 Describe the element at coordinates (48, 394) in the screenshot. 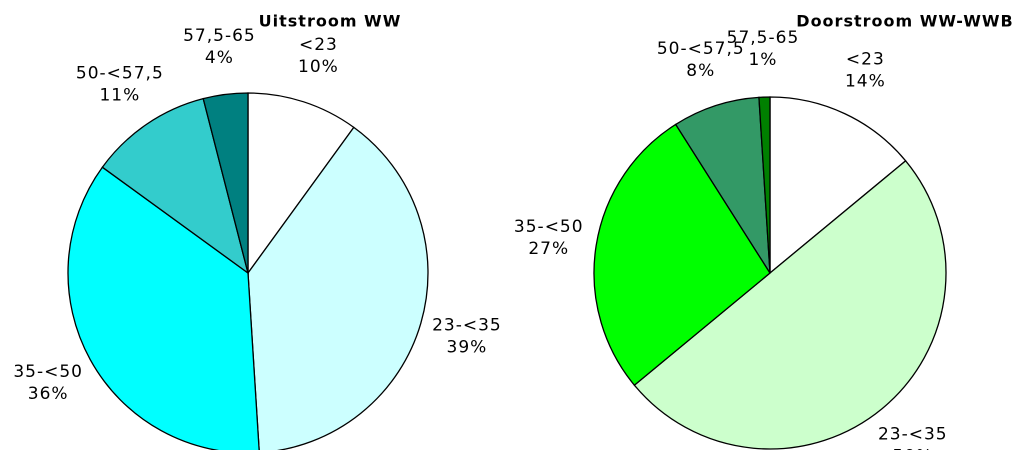

I see `slice-value-label: 36%` at that location.